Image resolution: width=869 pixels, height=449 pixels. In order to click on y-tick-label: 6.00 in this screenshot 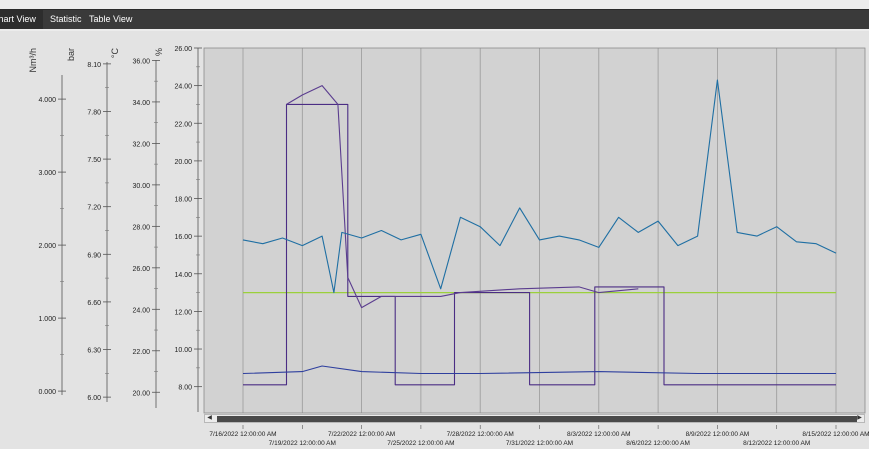, I will do `click(94, 398)`.